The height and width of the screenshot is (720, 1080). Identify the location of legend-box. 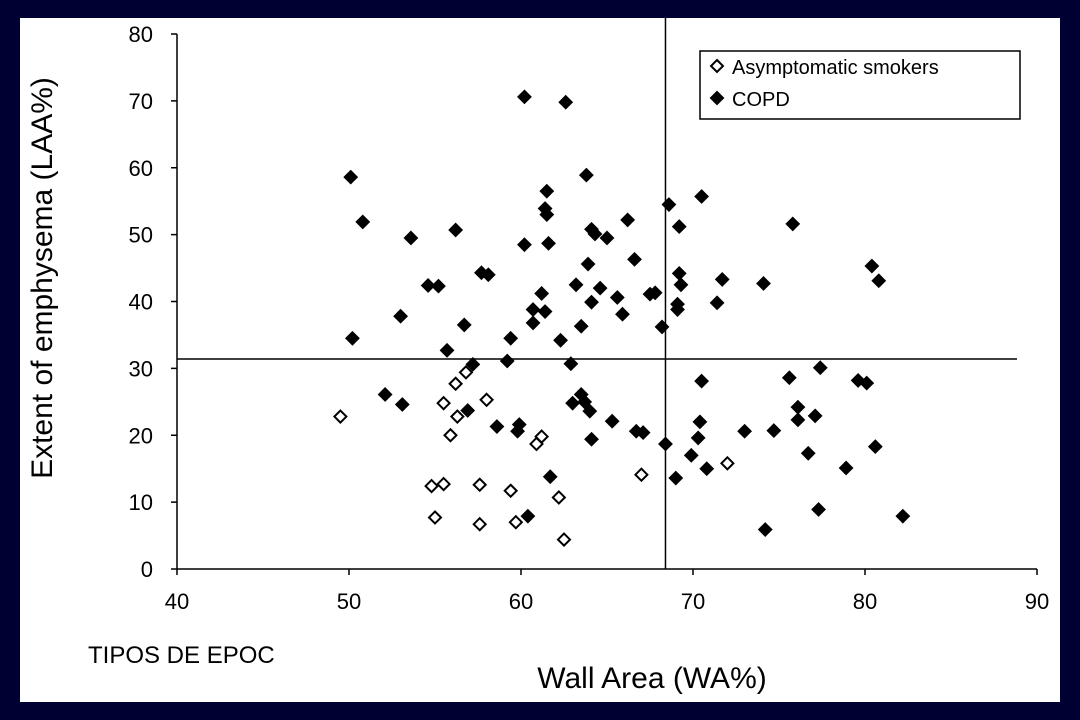
(860, 85).